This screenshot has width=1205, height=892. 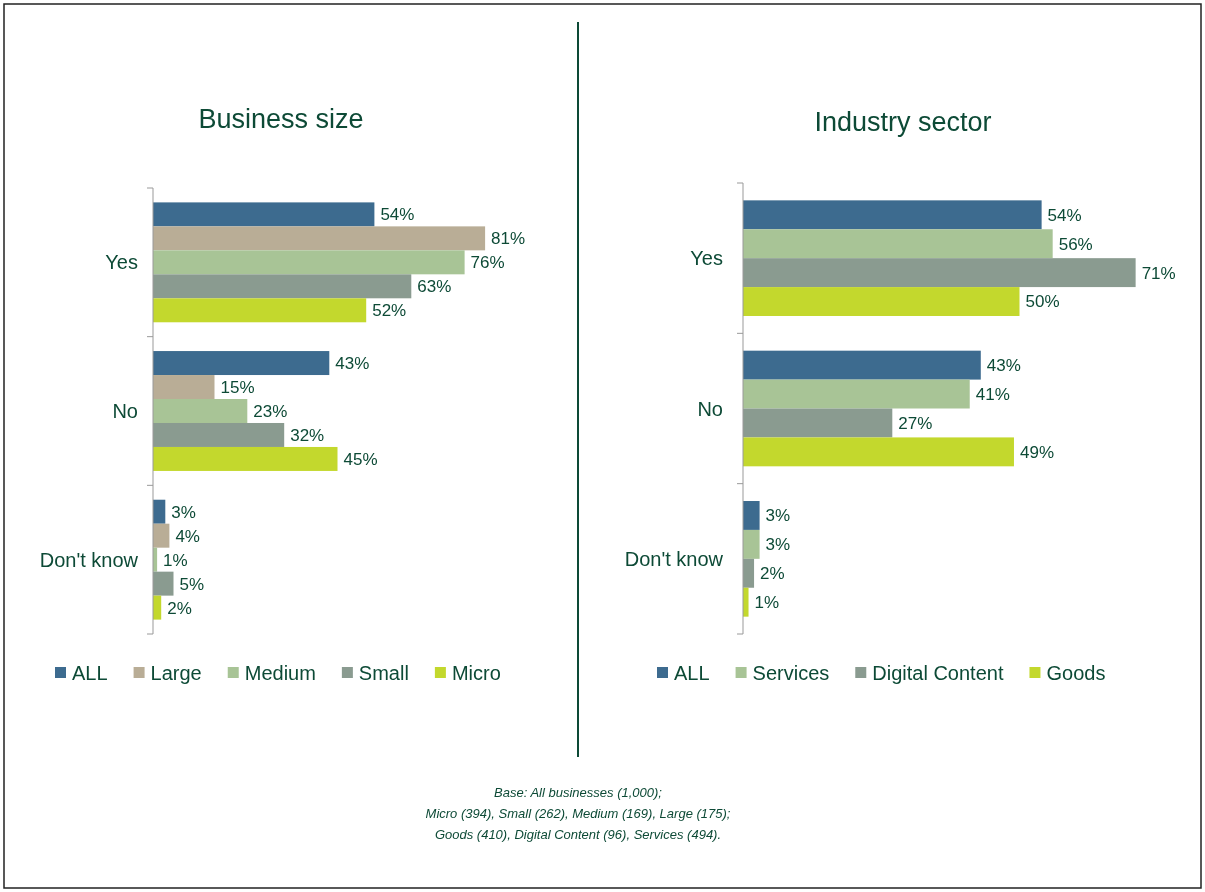 I want to click on legend-label: Medium, so click(x=280, y=673).